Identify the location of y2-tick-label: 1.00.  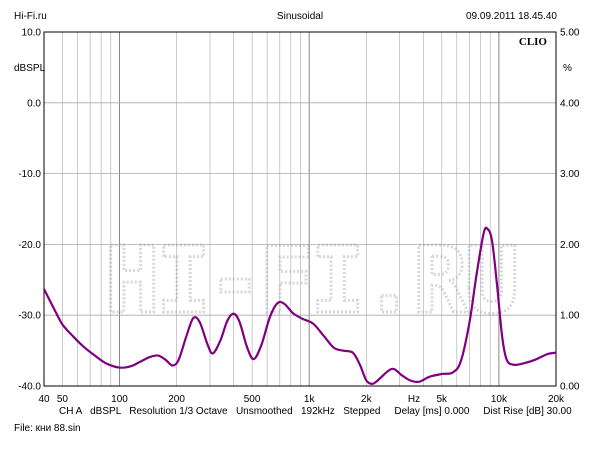
(570, 316).